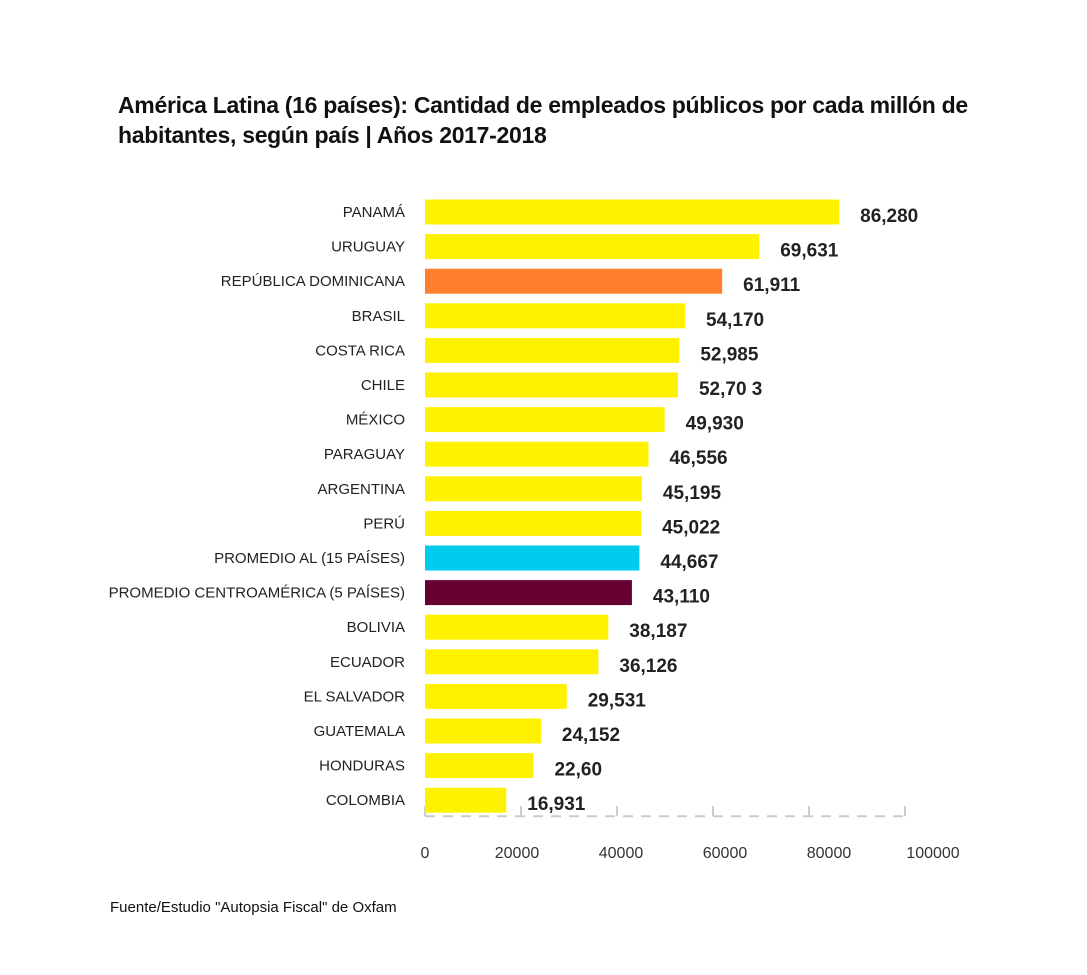 The height and width of the screenshot is (975, 1087). What do you see at coordinates (556, 804) in the screenshot?
I see `data-label: 16,931` at bounding box center [556, 804].